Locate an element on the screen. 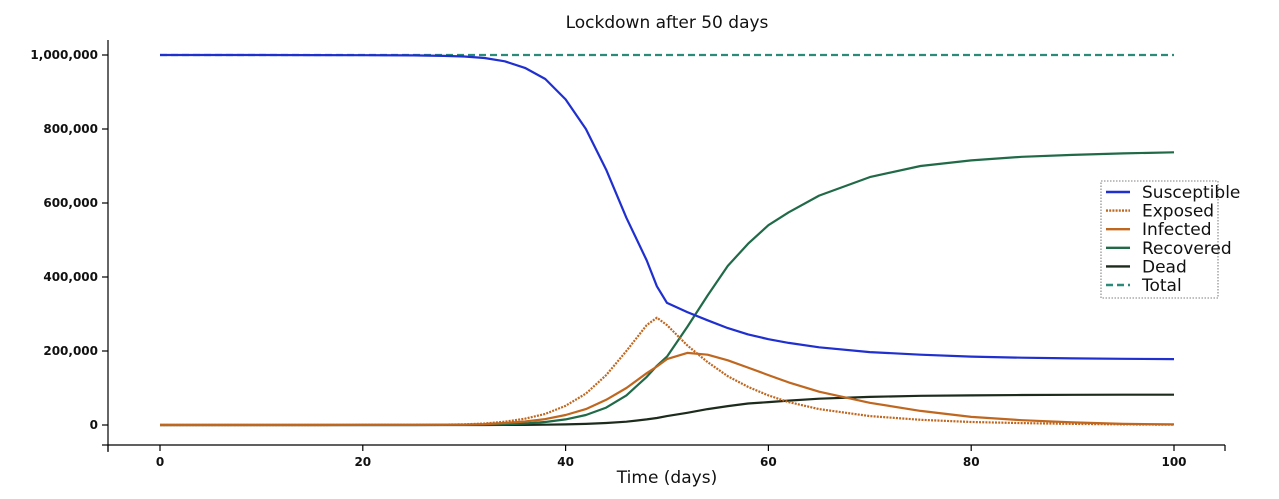  legend-label-susceptible: Susceptible is located at coordinates (1191, 193).